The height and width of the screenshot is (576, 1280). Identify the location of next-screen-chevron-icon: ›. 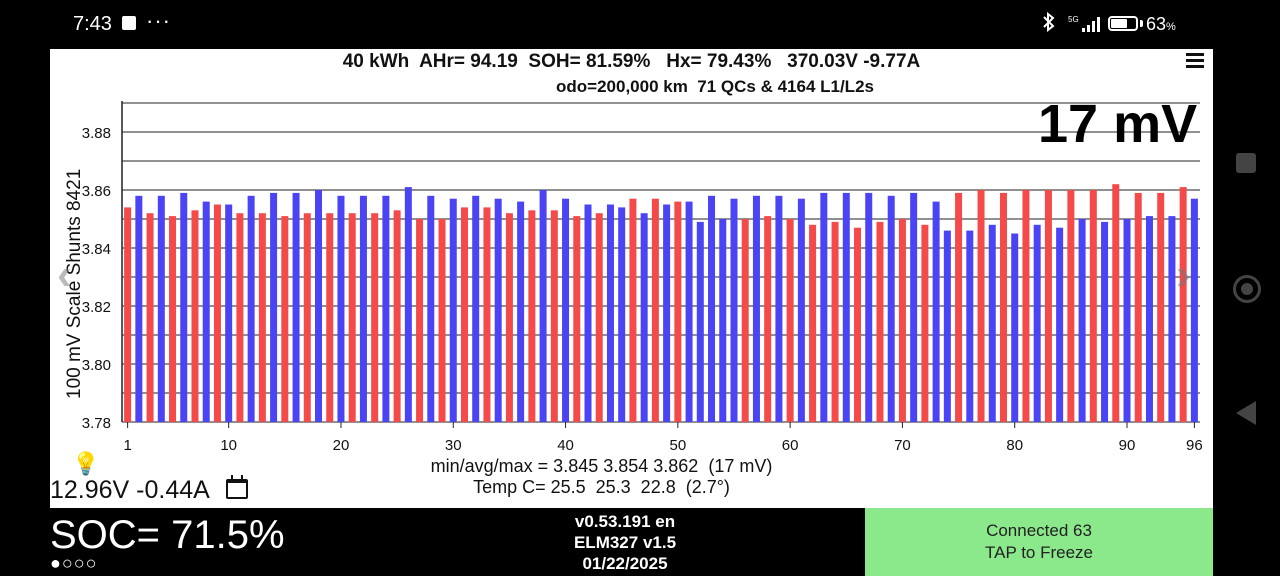
(1183, 274).